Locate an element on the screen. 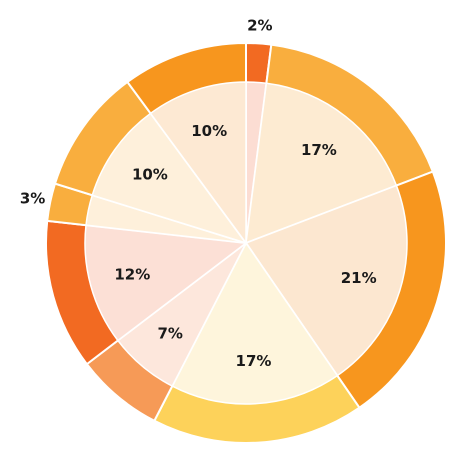  pie-slice-3-fill is located at coordinates (326, 280).